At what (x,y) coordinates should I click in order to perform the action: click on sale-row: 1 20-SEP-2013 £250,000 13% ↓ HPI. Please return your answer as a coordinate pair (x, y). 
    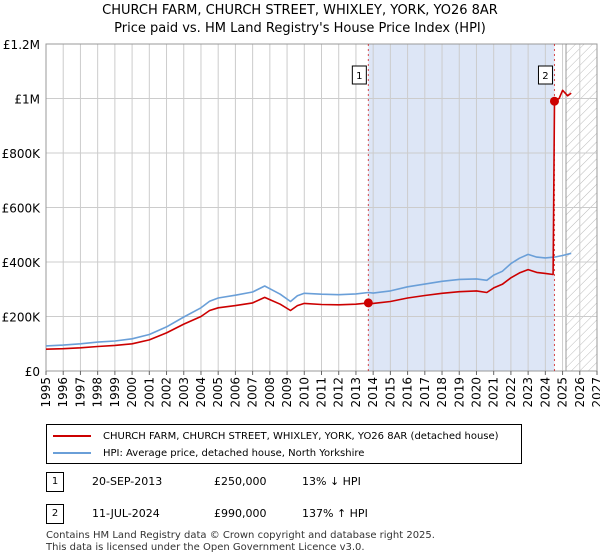
    Looking at the image, I should click on (296, 483).